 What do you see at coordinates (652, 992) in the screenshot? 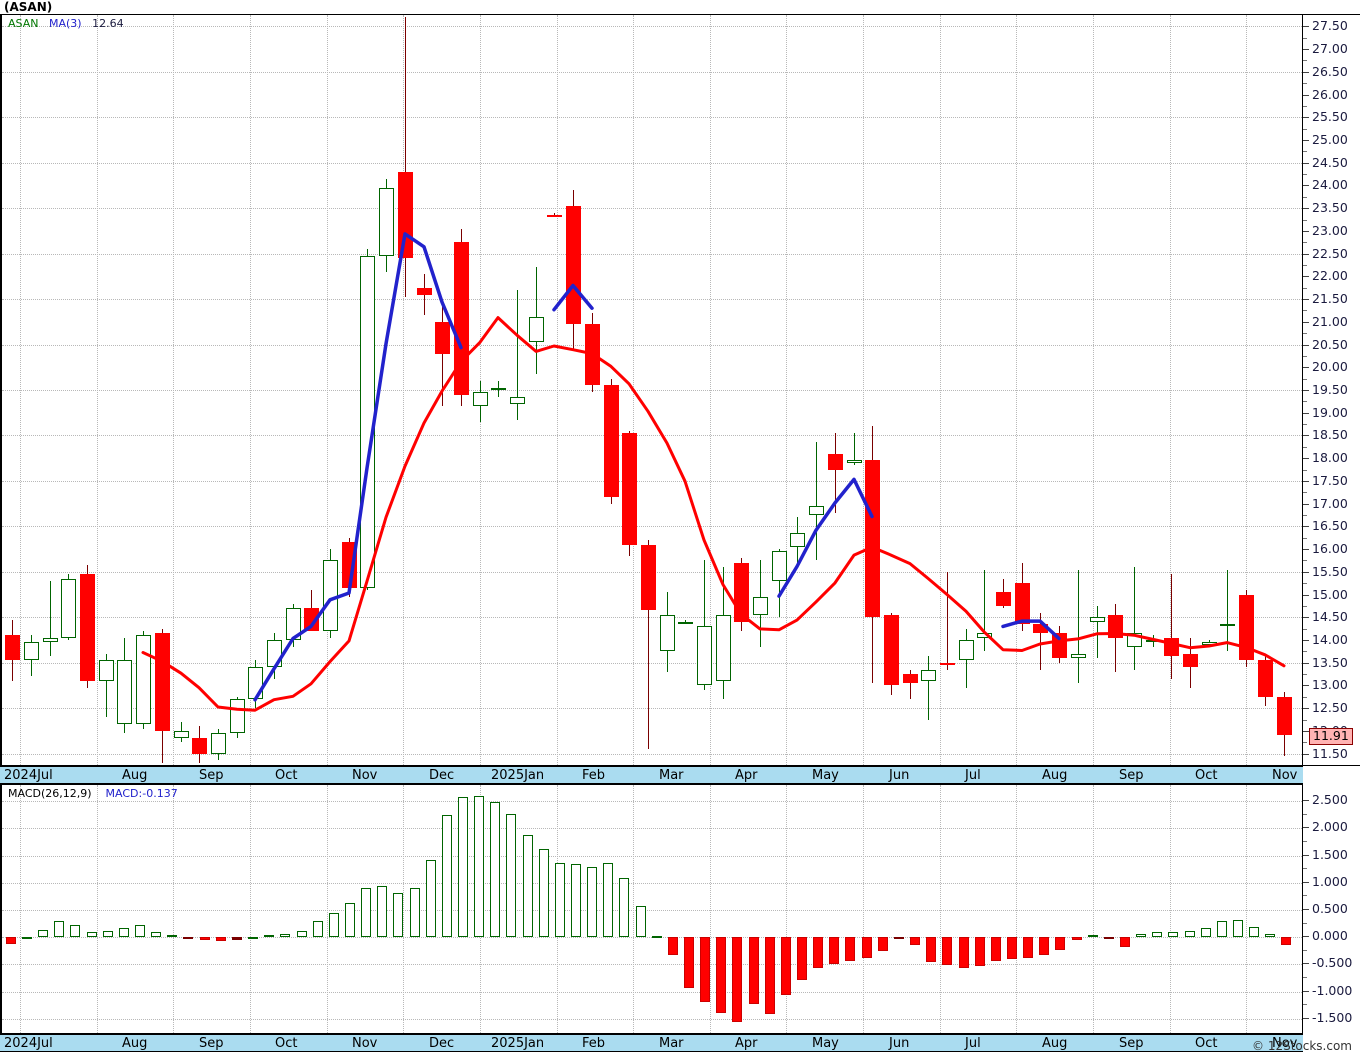
I see `macd-gridline` at bounding box center [652, 992].